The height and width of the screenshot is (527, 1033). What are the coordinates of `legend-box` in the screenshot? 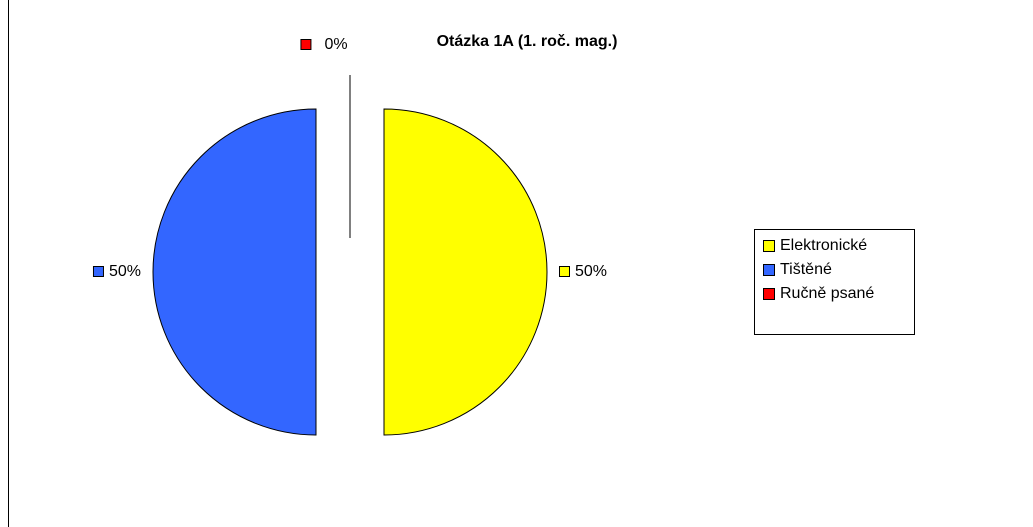 It's located at (834, 282).